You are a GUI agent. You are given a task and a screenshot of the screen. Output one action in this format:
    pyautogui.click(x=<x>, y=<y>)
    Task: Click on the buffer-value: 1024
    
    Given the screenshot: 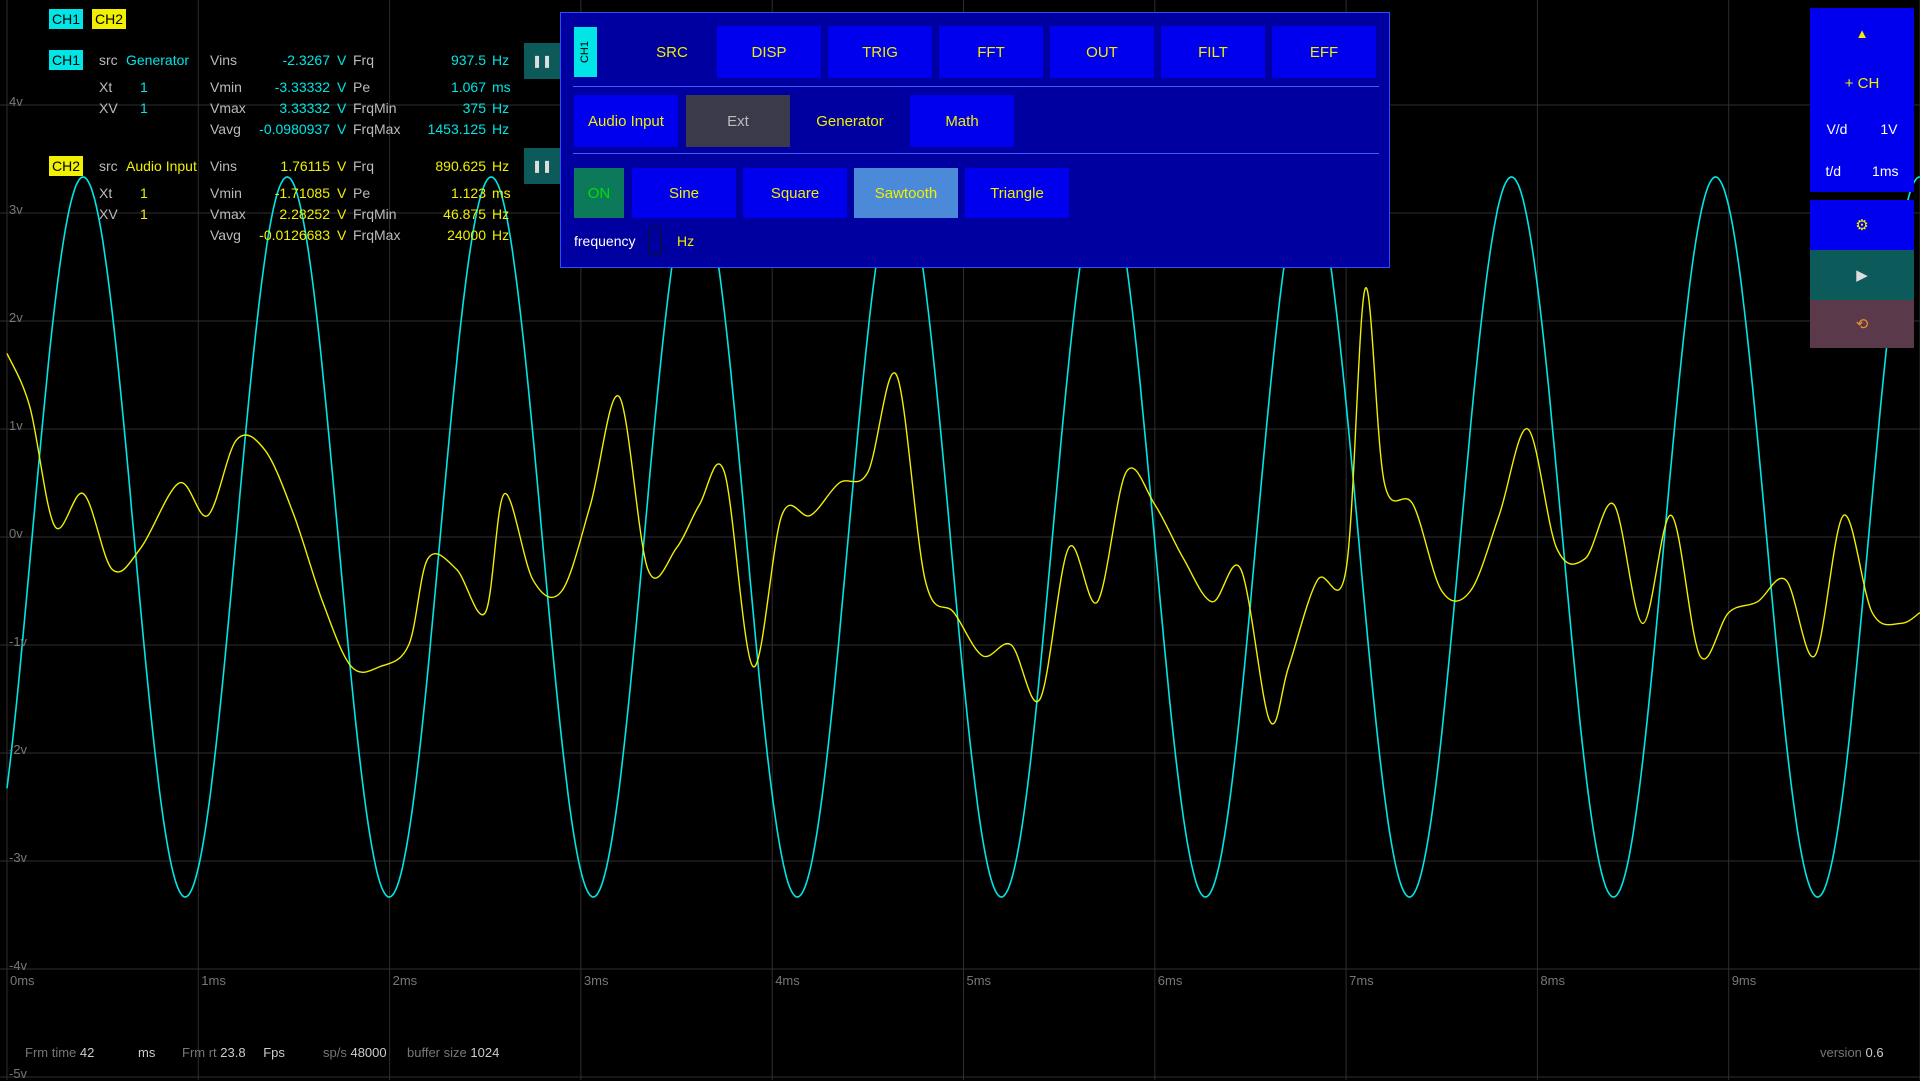 What is the action you would take?
    pyautogui.click(x=485, y=1052)
    